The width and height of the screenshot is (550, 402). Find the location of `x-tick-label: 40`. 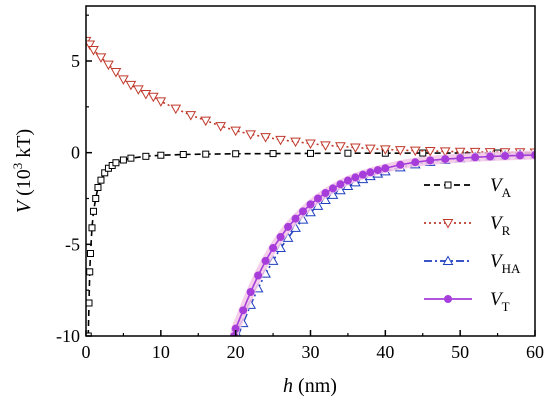

x-tick-label: 40 is located at coordinates (385, 352).